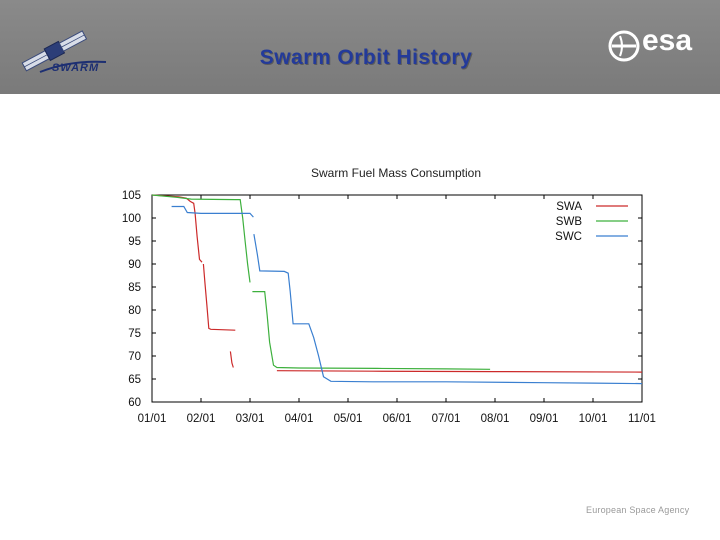  I want to click on swarm-logo-text: SWARM, so click(76, 68).